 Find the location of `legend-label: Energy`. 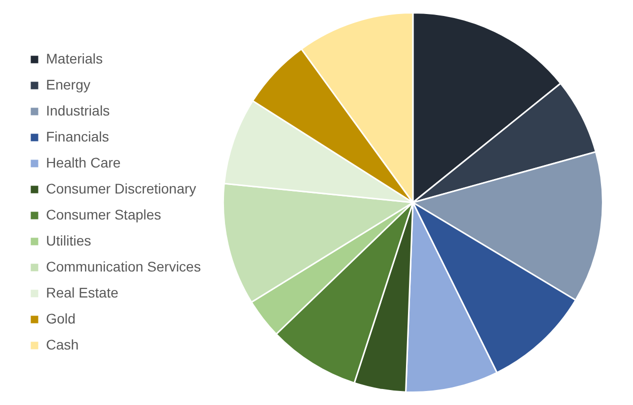

legend-label: Energy is located at coordinates (68, 84).